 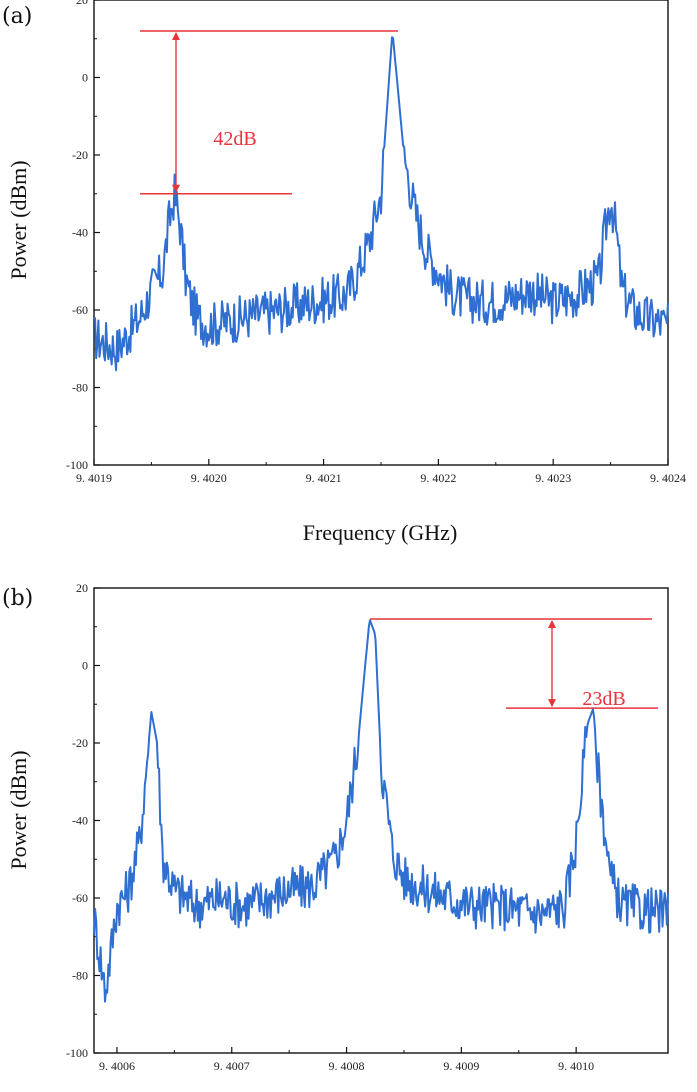 I want to click on annotation-label: 42dB, so click(x=234, y=139).